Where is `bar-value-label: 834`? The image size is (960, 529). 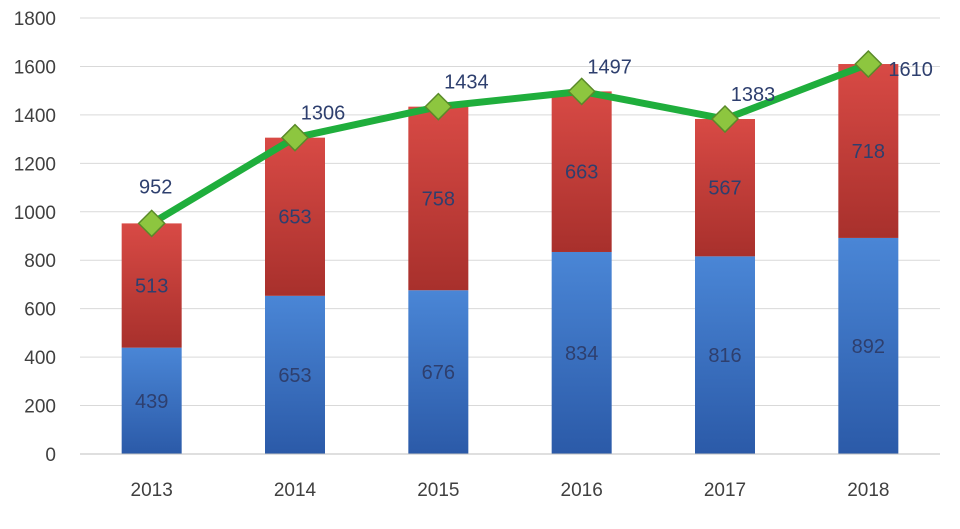
bar-value-label: 834 is located at coordinates (581, 354).